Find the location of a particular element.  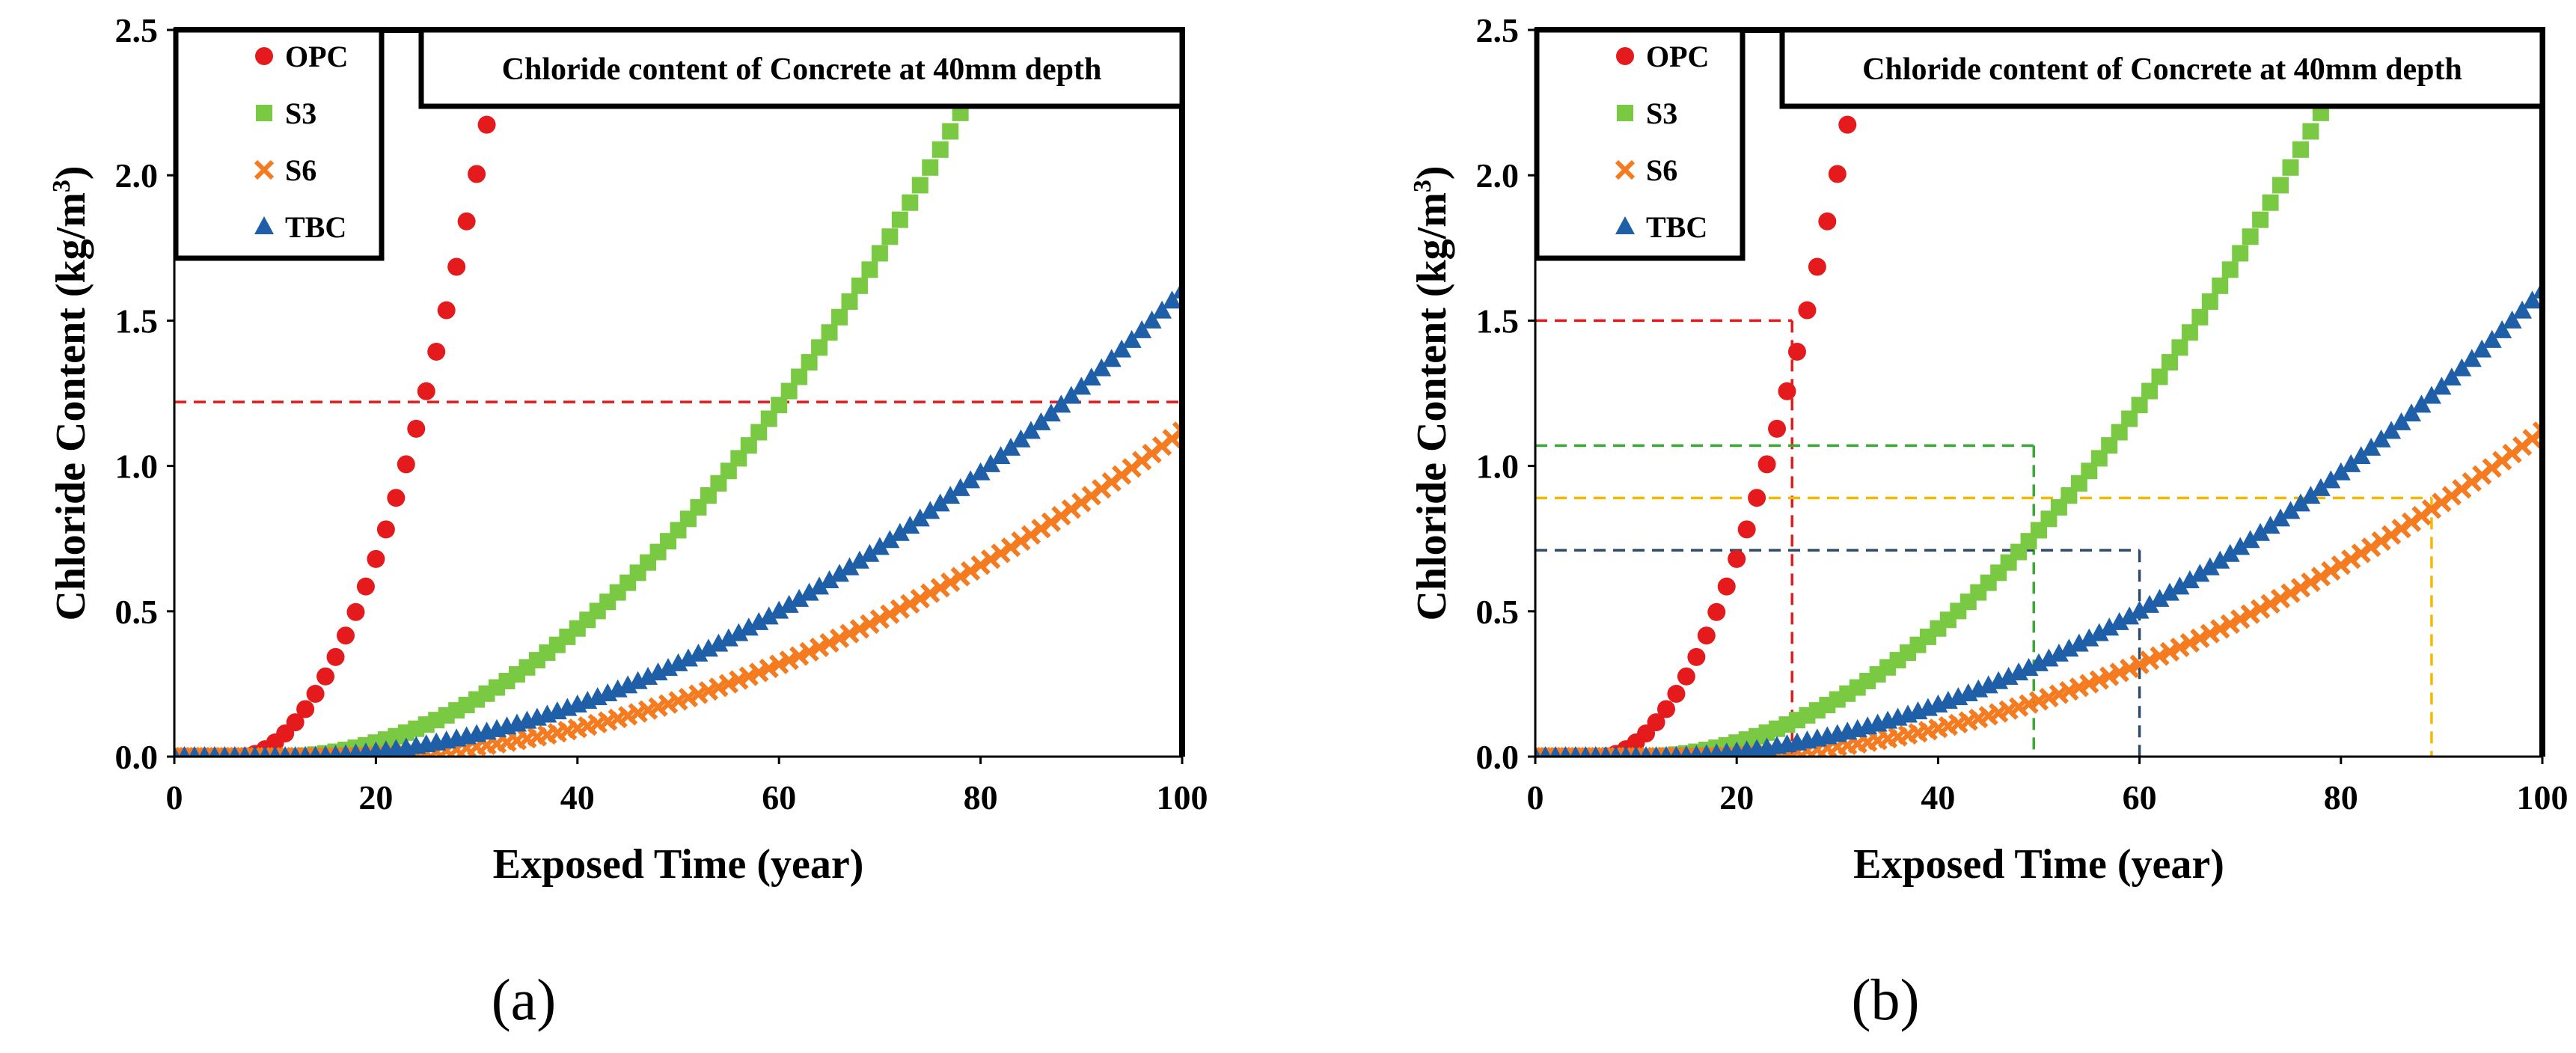

y-axis-title-close: ) is located at coordinates (71, 172).